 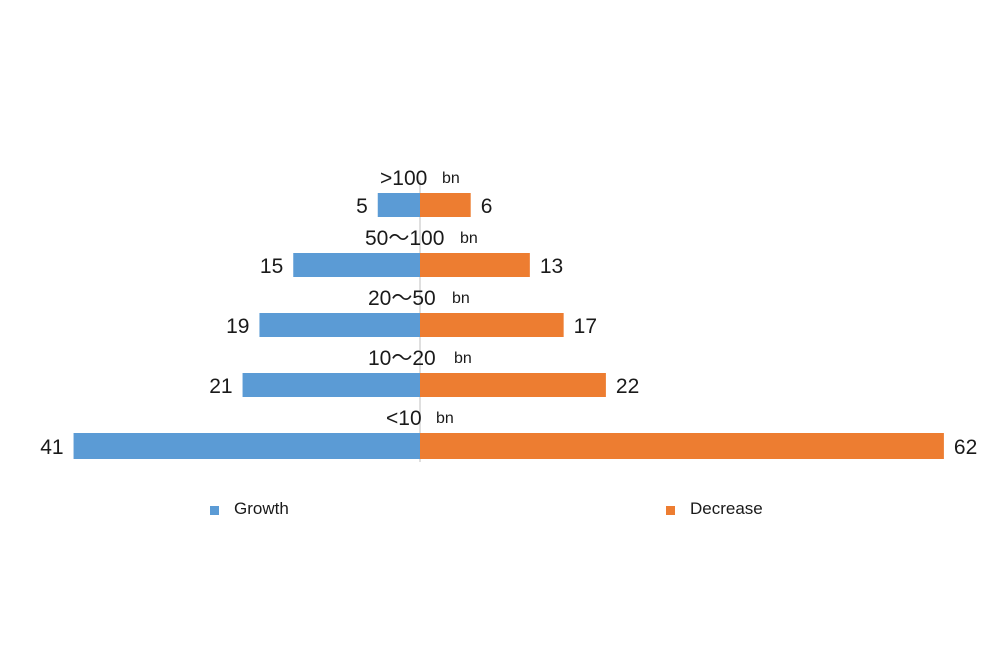 I want to click on category-label: <10, so click(x=404, y=418).